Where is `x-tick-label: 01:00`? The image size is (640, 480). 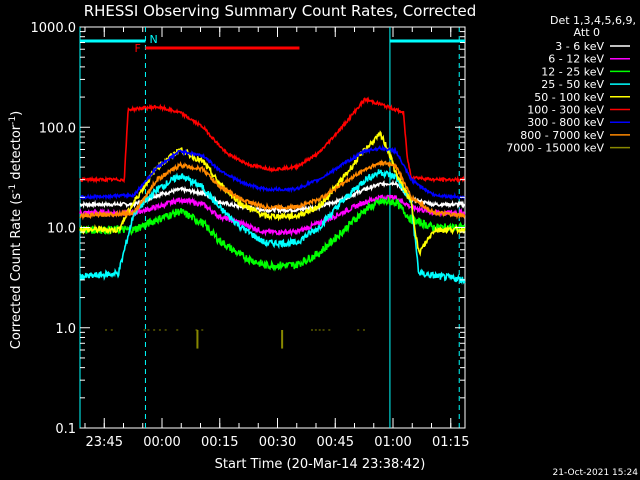
x-tick-label: 01:00 is located at coordinates (392, 442).